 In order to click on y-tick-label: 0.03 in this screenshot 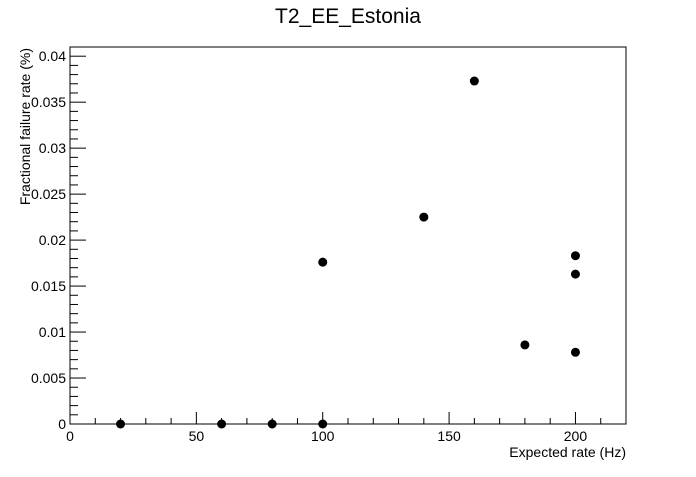, I will do `click(52, 148)`.